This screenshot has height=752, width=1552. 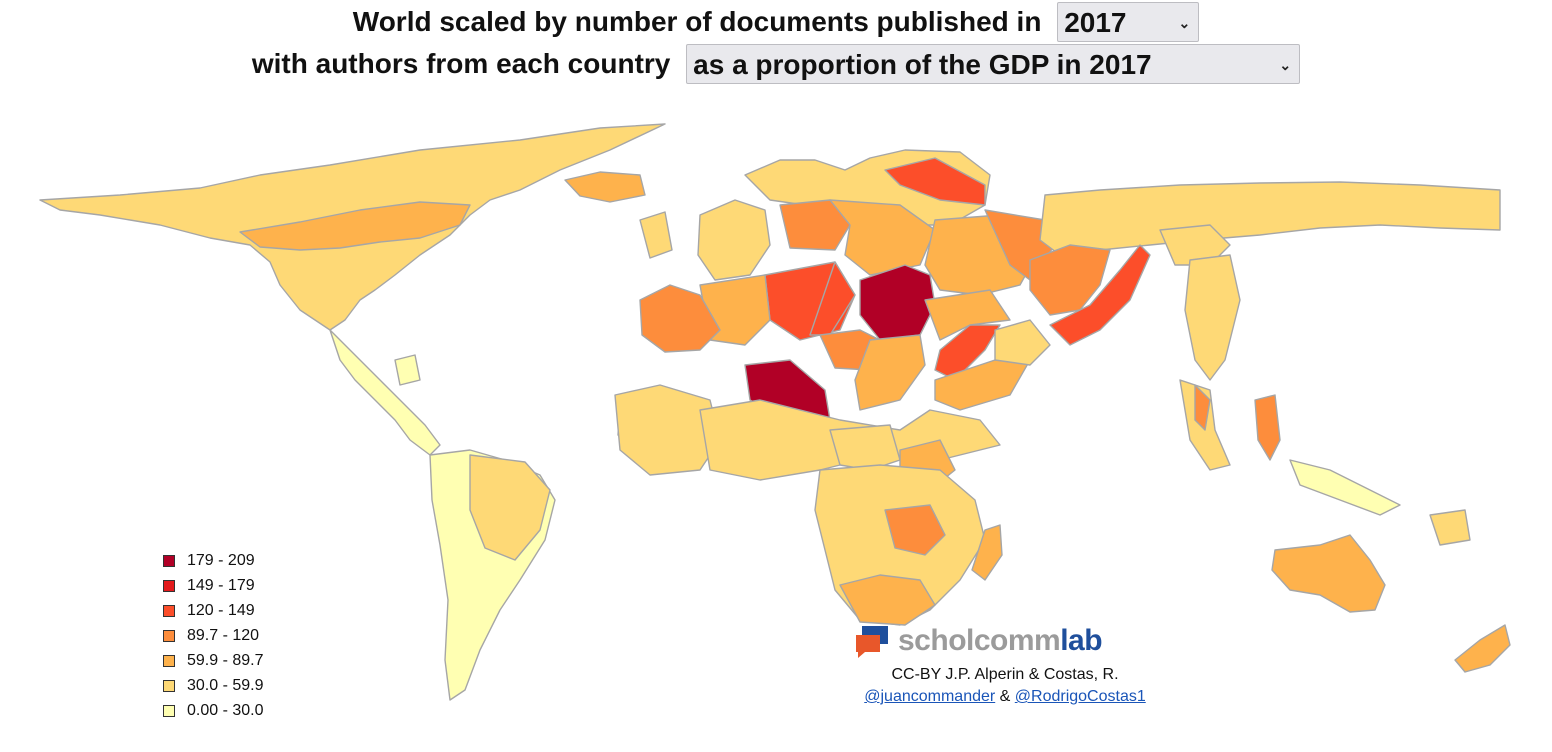 What do you see at coordinates (935, 181) in the screenshot?
I see `region-finland` at bounding box center [935, 181].